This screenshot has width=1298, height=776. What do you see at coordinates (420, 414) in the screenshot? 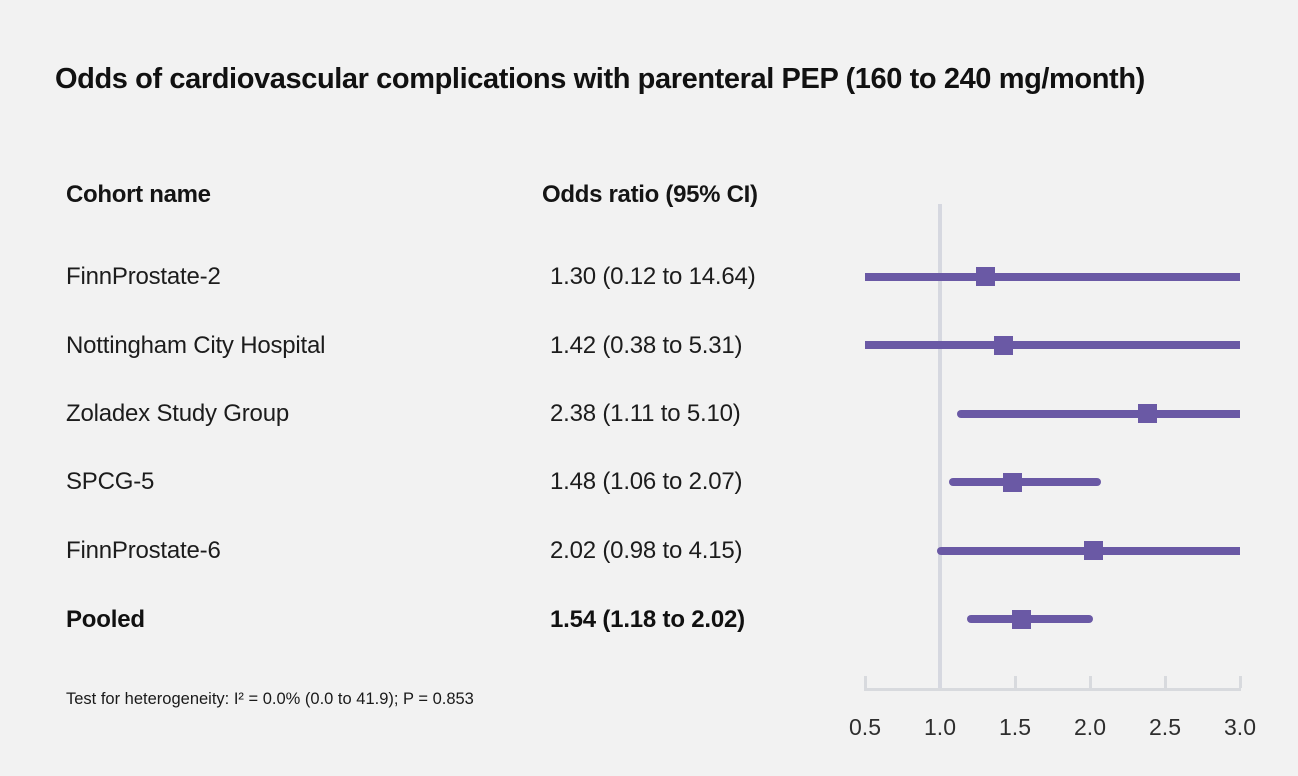
I see `table-row: Zoladex Study Group 2.38 (1.11 to 5.10)` at bounding box center [420, 414].